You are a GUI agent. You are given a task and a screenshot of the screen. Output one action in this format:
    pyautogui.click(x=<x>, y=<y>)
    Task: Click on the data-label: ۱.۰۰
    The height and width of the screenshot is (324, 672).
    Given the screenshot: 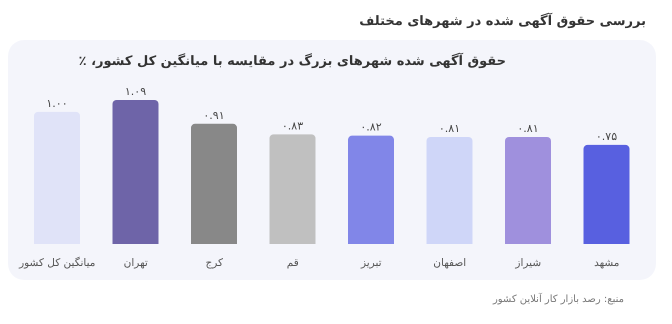 What is the action you would take?
    pyautogui.click(x=57, y=103)
    